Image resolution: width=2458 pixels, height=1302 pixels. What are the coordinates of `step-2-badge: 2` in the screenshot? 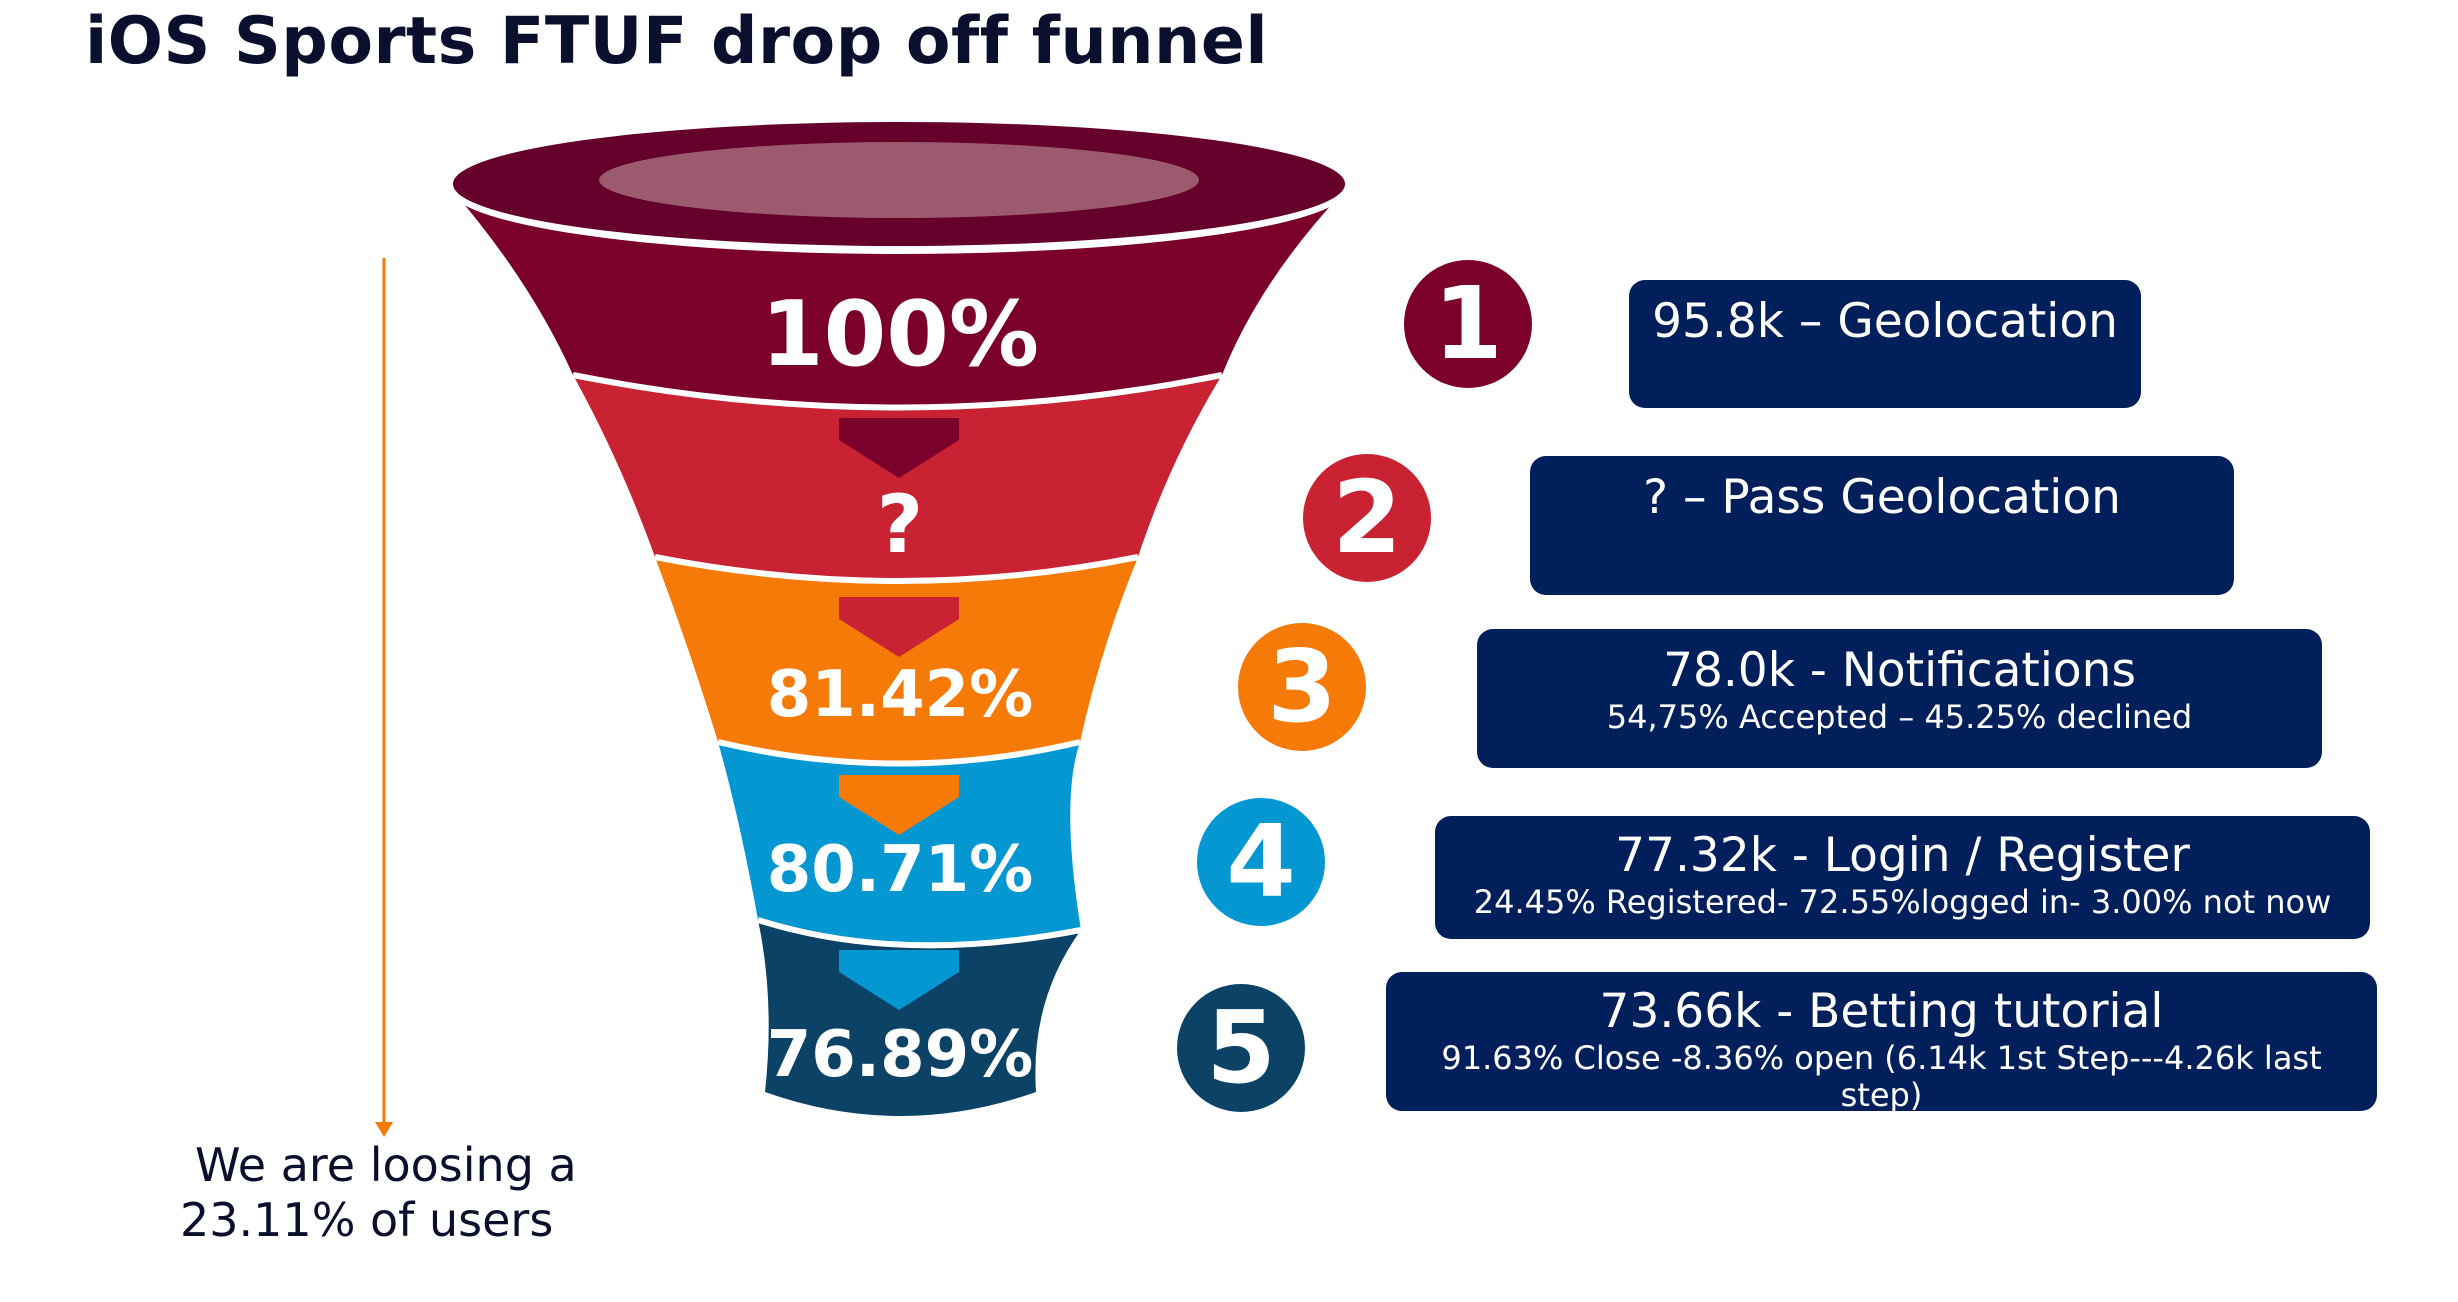 It's located at (1367, 518).